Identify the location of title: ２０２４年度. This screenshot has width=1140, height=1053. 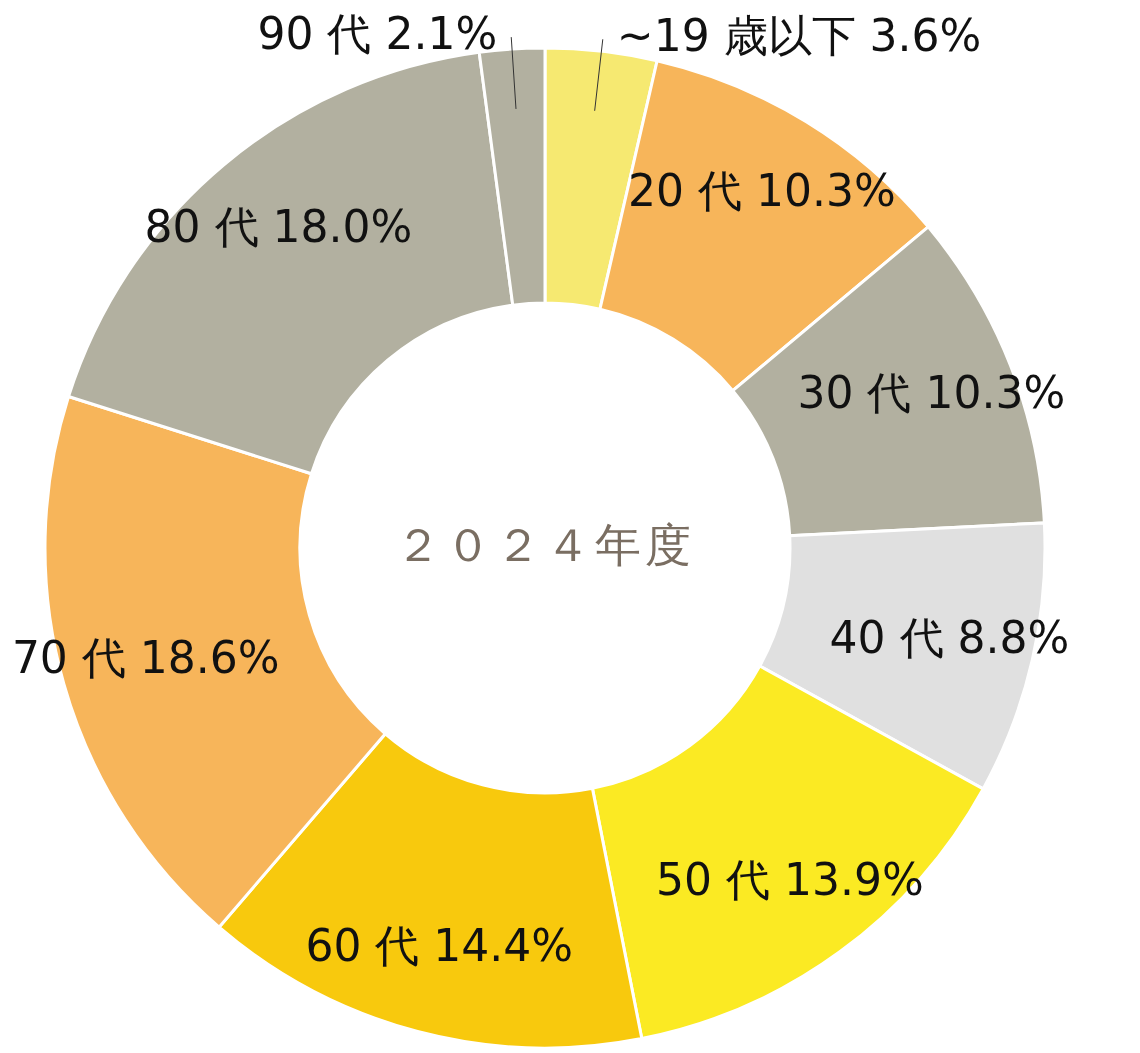
(545, 544).